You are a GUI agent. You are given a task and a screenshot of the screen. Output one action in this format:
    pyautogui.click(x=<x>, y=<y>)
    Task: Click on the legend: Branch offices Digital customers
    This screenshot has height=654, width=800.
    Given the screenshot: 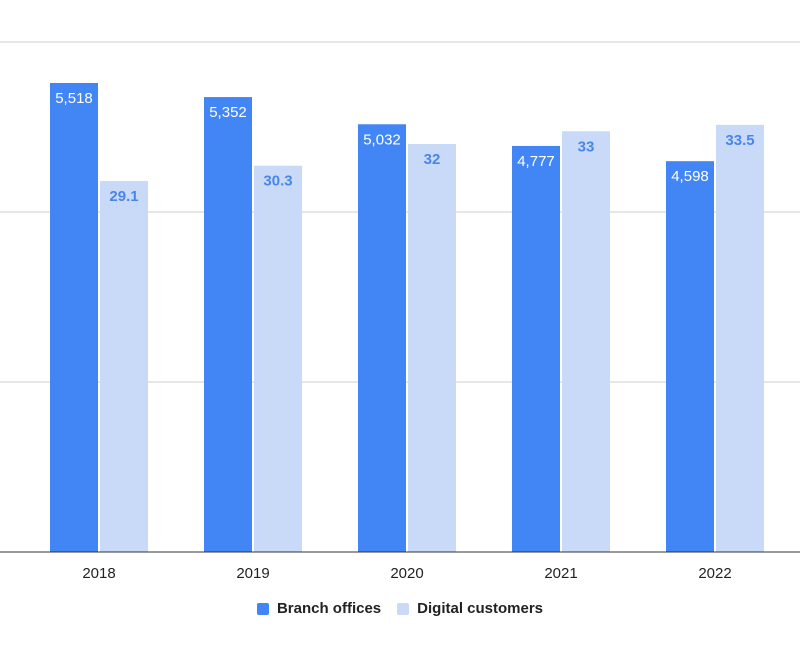 What is the action you would take?
    pyautogui.click(x=400, y=608)
    